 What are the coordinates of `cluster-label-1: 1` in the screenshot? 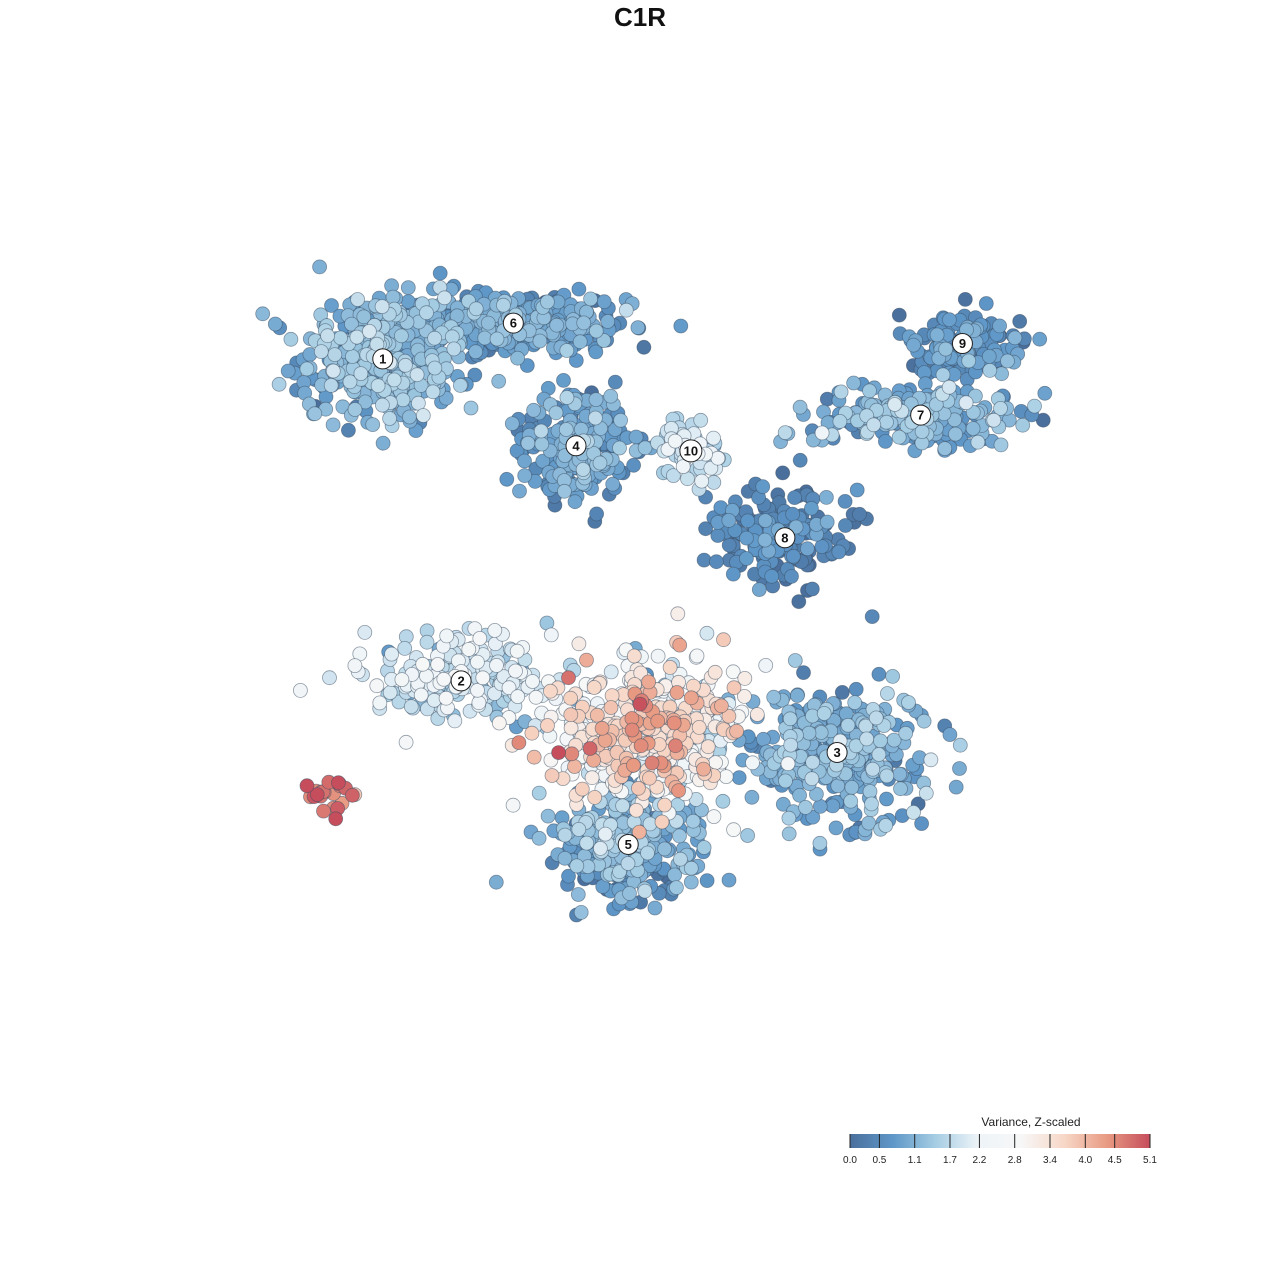 It's located at (383, 359).